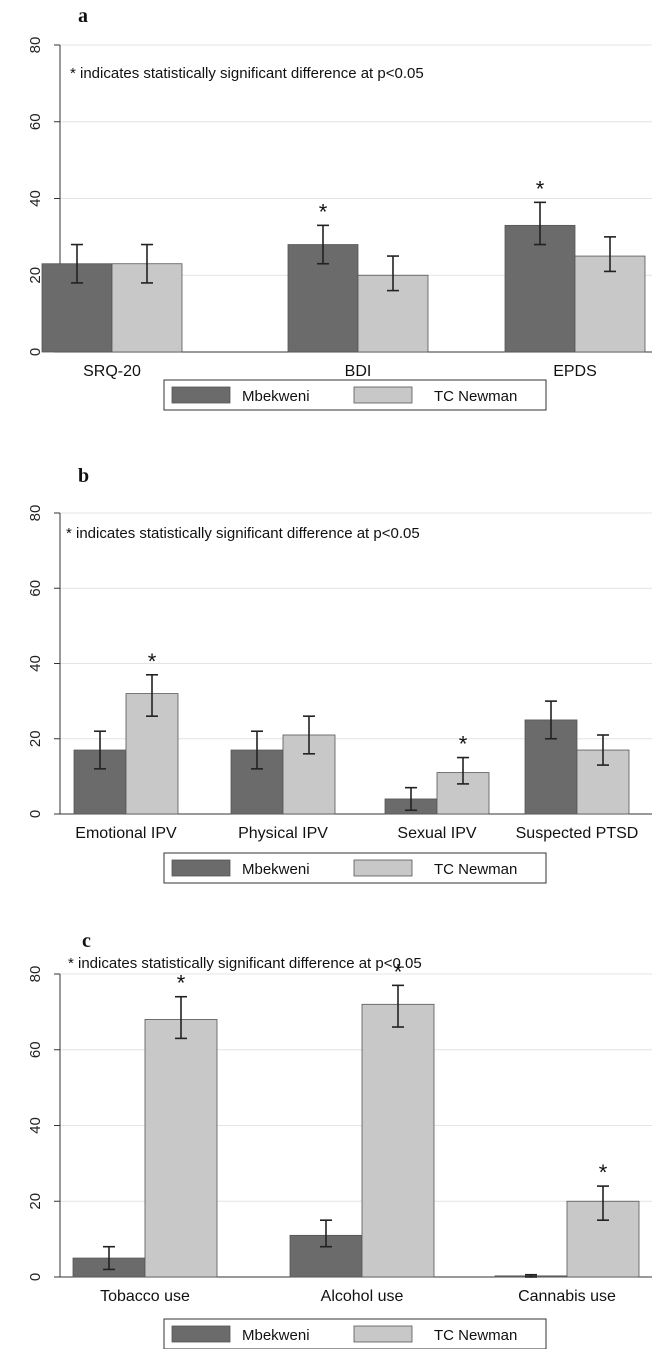 This screenshot has height=1349, width=672. Describe the element at coordinates (35, 1277) in the screenshot. I see `y-tick-label-c-0: 0` at that location.